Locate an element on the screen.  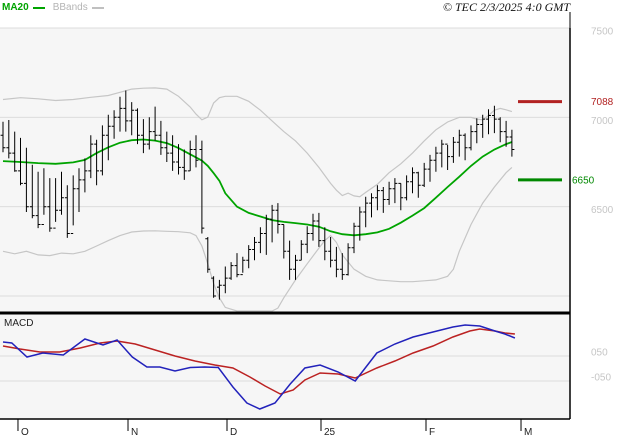
copyright-text: © TEC 2/3/2025 4:0 GMT is located at coordinates (506, 7).